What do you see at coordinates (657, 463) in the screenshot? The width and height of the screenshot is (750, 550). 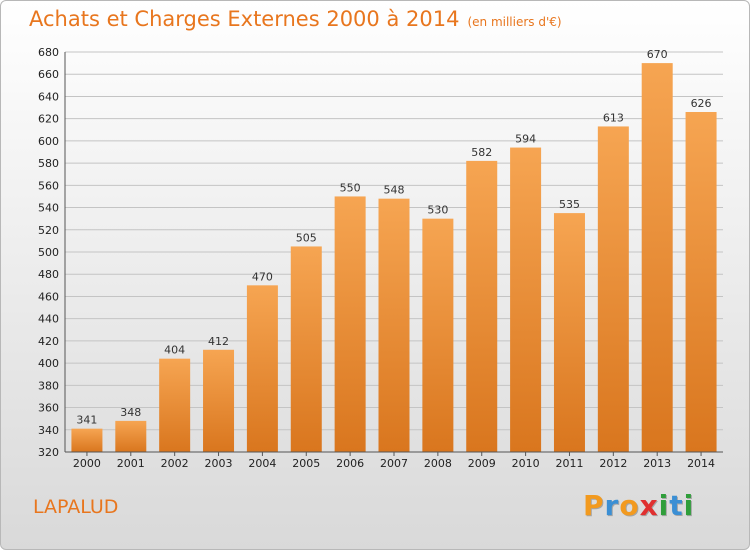 I see `x-tick-label: 2013` at bounding box center [657, 463].